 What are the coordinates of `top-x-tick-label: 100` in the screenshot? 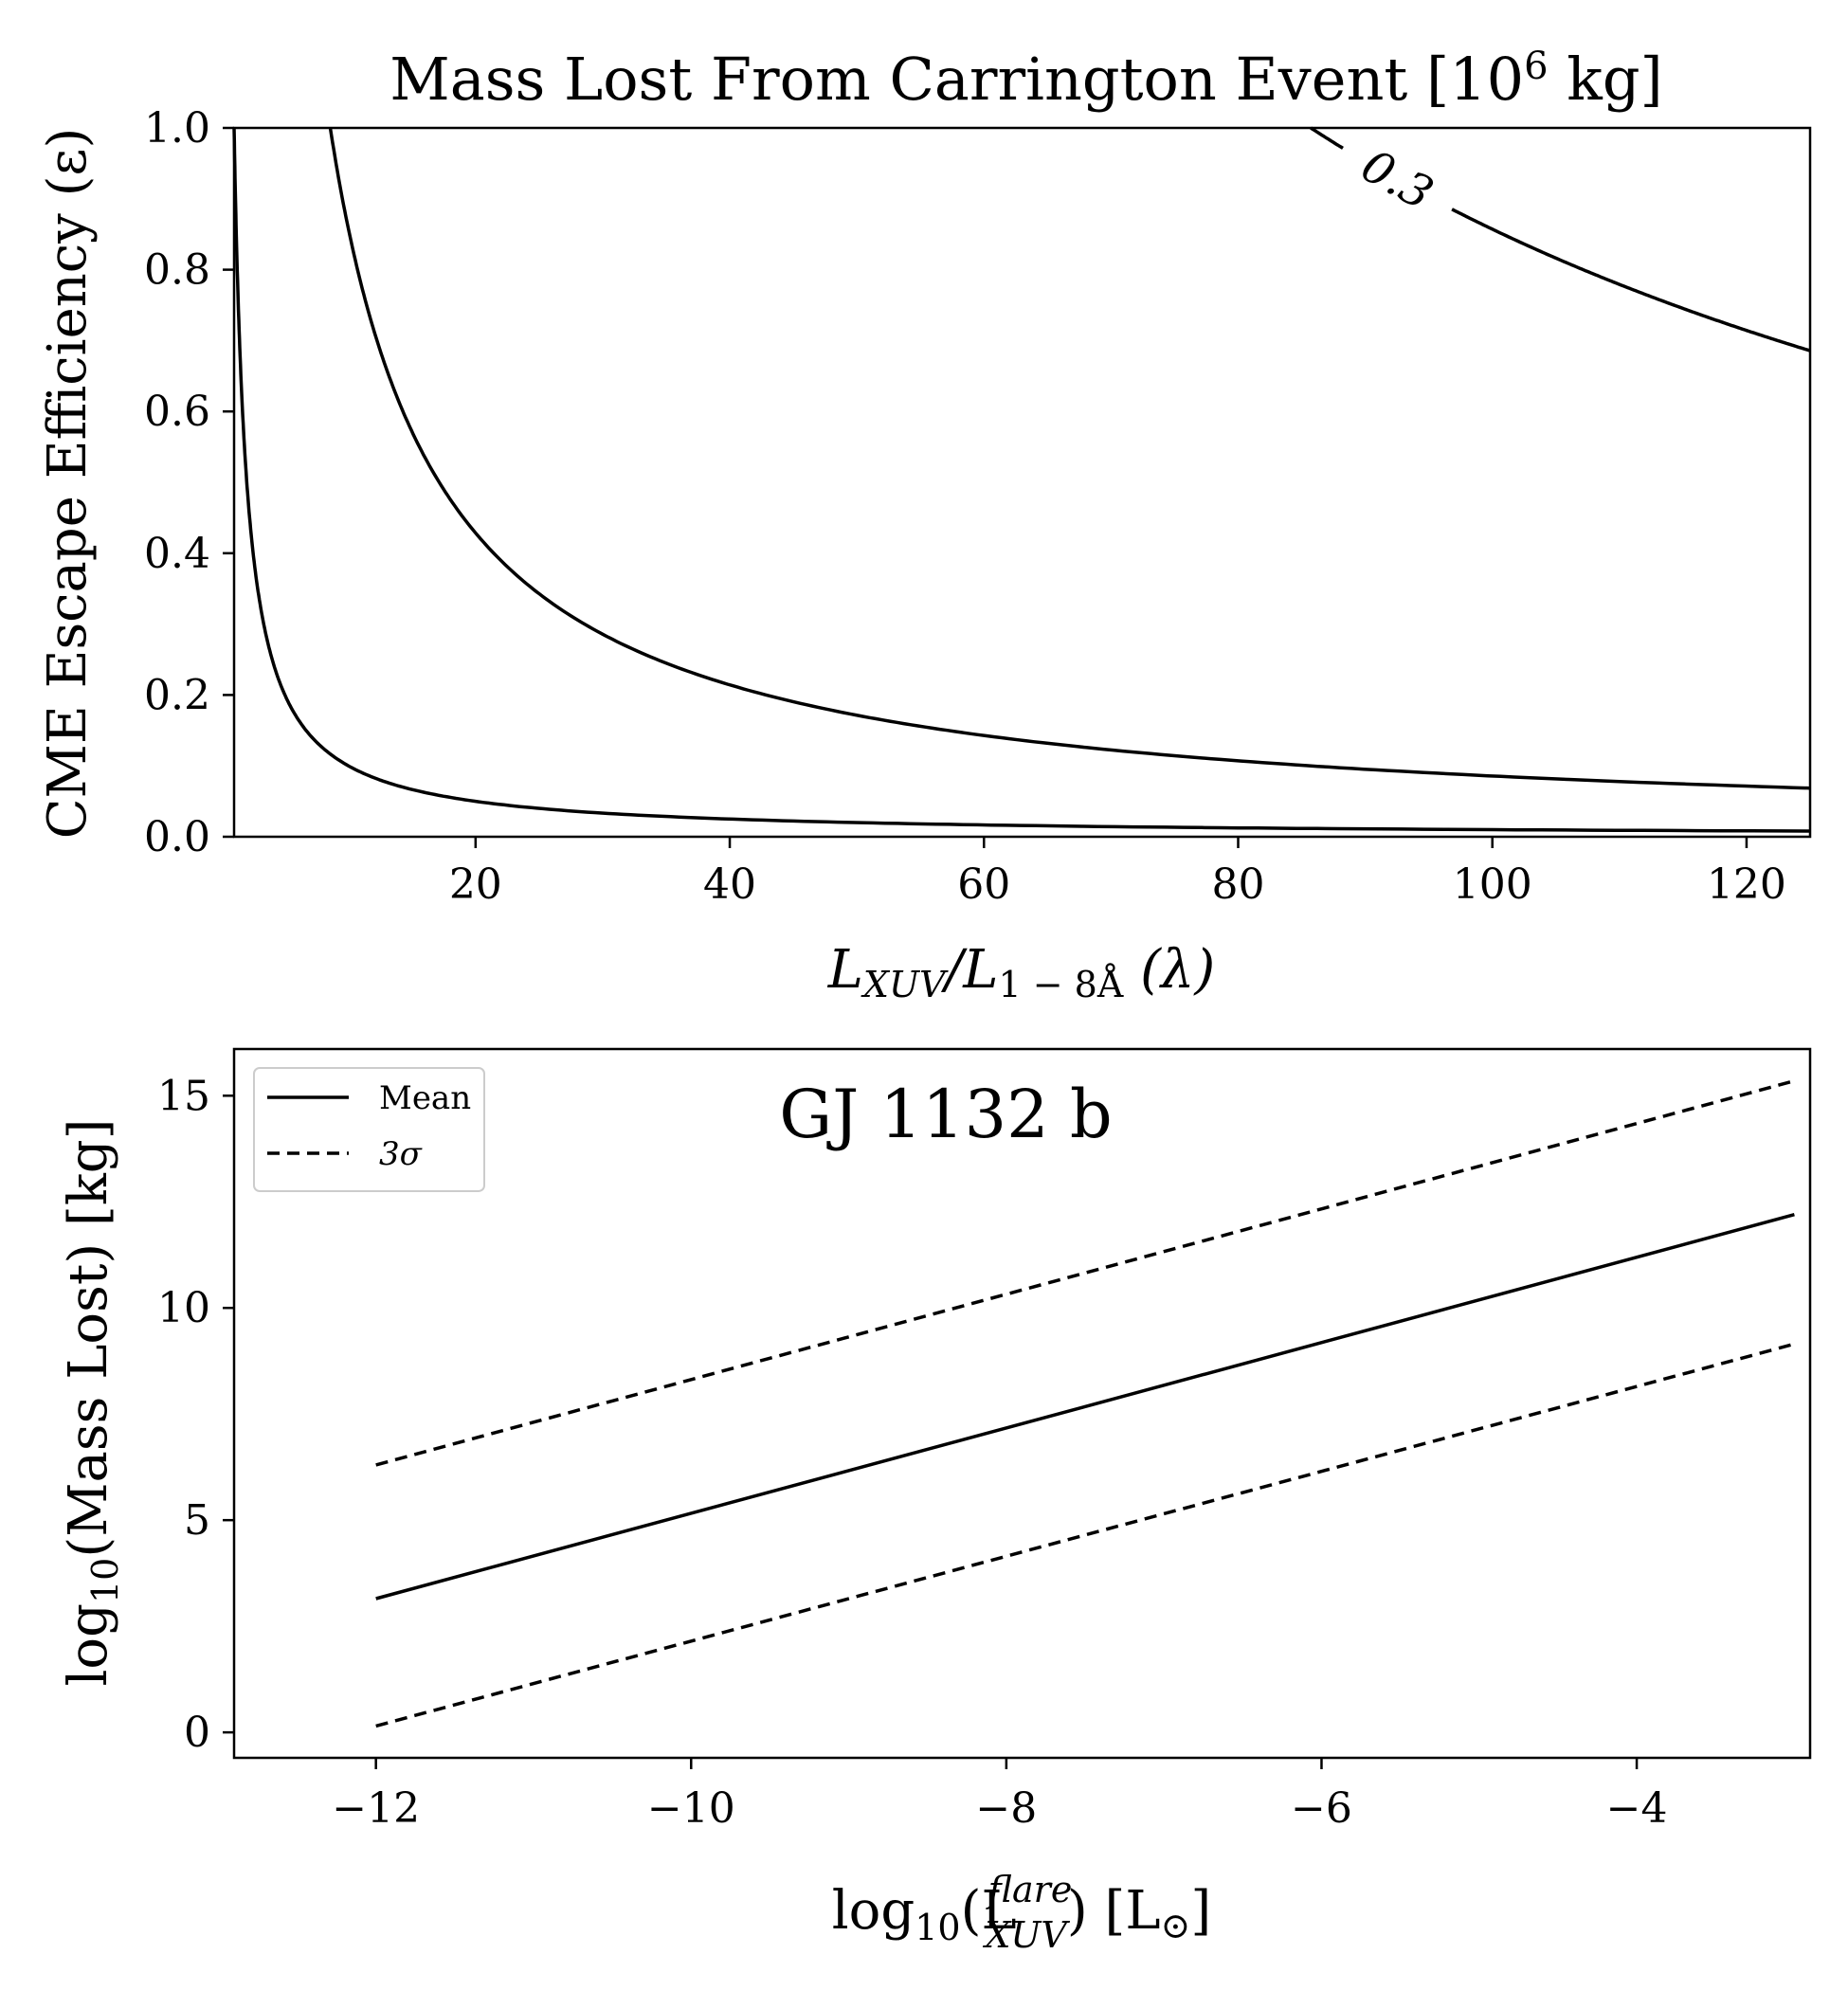 It's located at (1493, 884).